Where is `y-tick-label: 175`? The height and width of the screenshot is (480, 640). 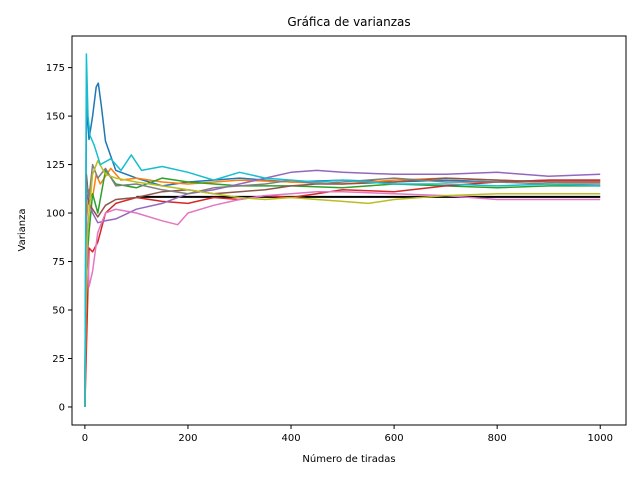
y-tick-label: 175 is located at coordinates (55, 68).